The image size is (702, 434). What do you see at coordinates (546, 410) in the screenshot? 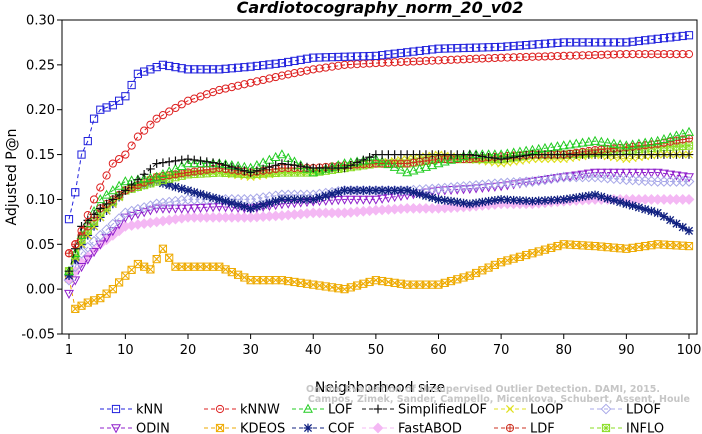
I see `legend-label: LoOP` at bounding box center [546, 410].